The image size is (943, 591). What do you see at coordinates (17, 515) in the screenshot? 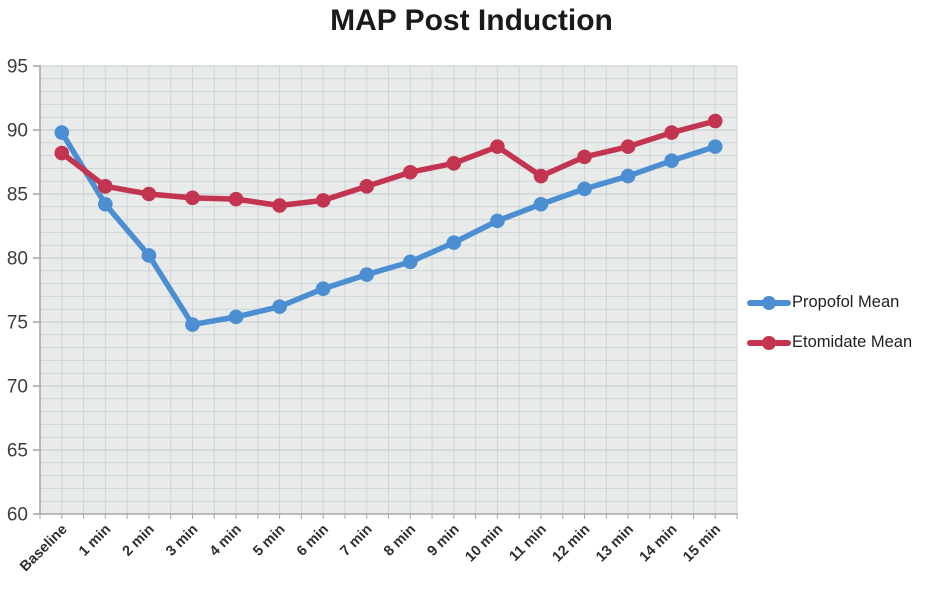
I see `y-tick-label: 60` at bounding box center [17, 515].